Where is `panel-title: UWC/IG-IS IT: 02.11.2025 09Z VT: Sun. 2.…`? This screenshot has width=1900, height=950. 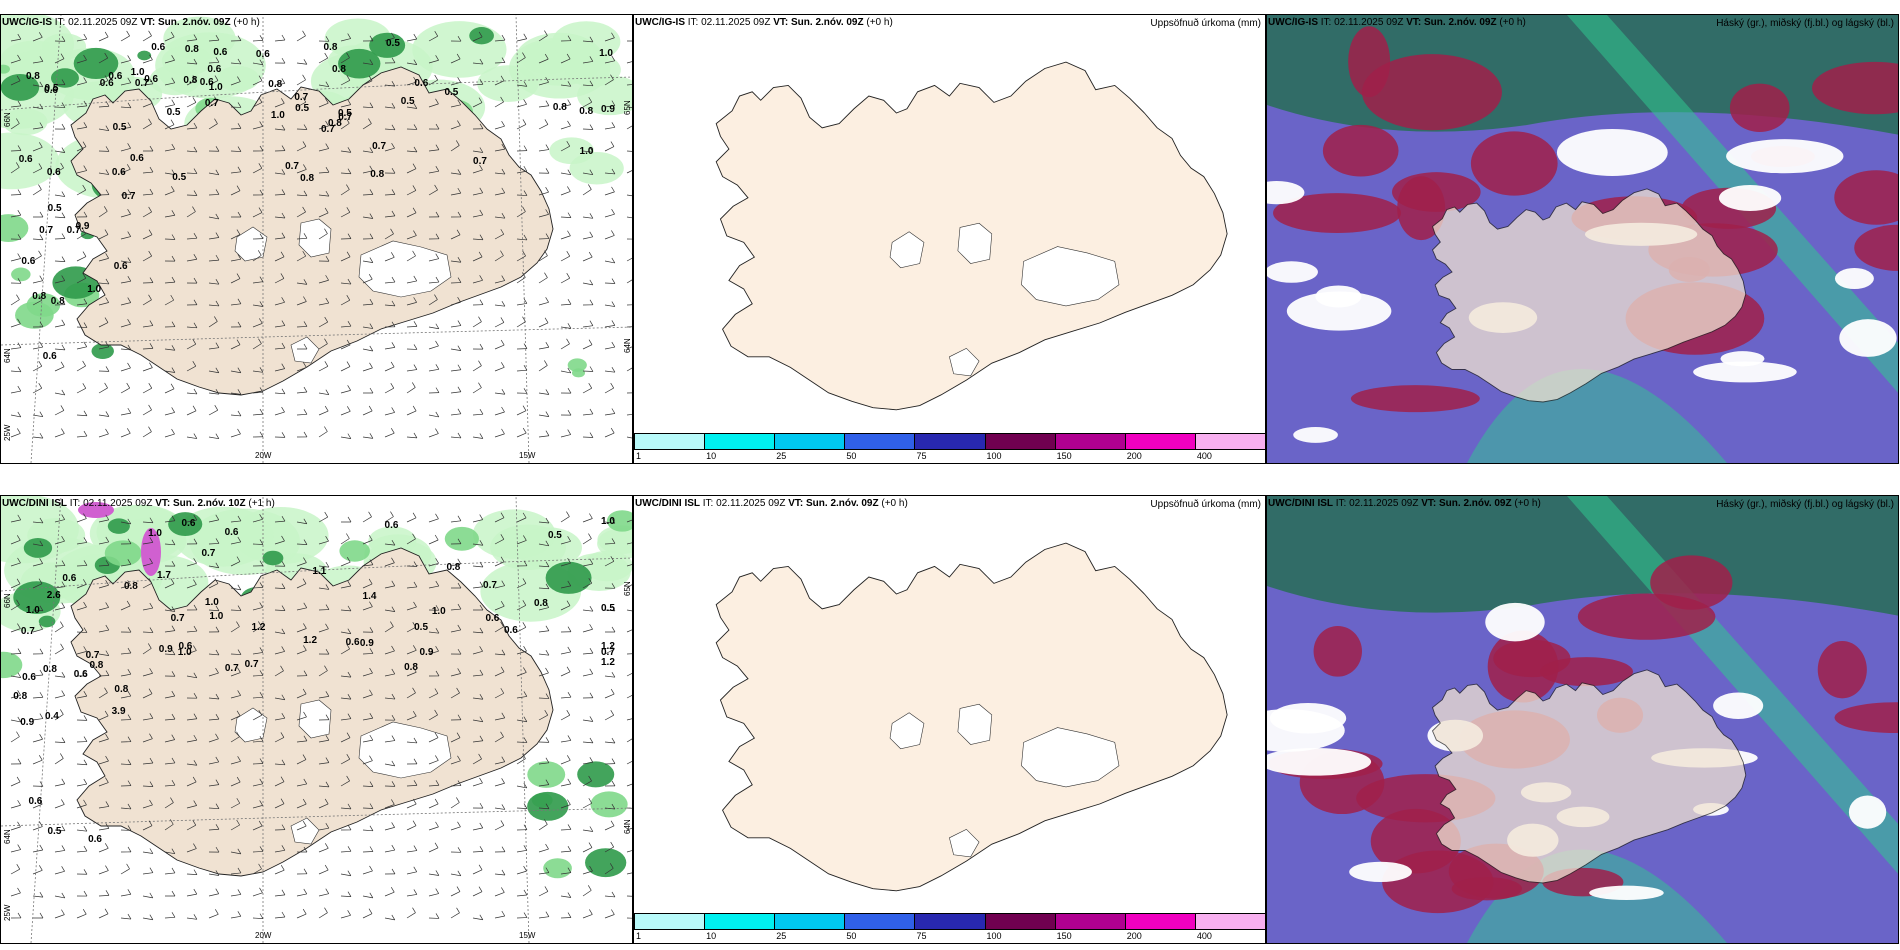
panel-title: UWC/IG-IS IT: 02.11.2025 09Z VT: Sun. 2.… is located at coordinates (1397, 22).